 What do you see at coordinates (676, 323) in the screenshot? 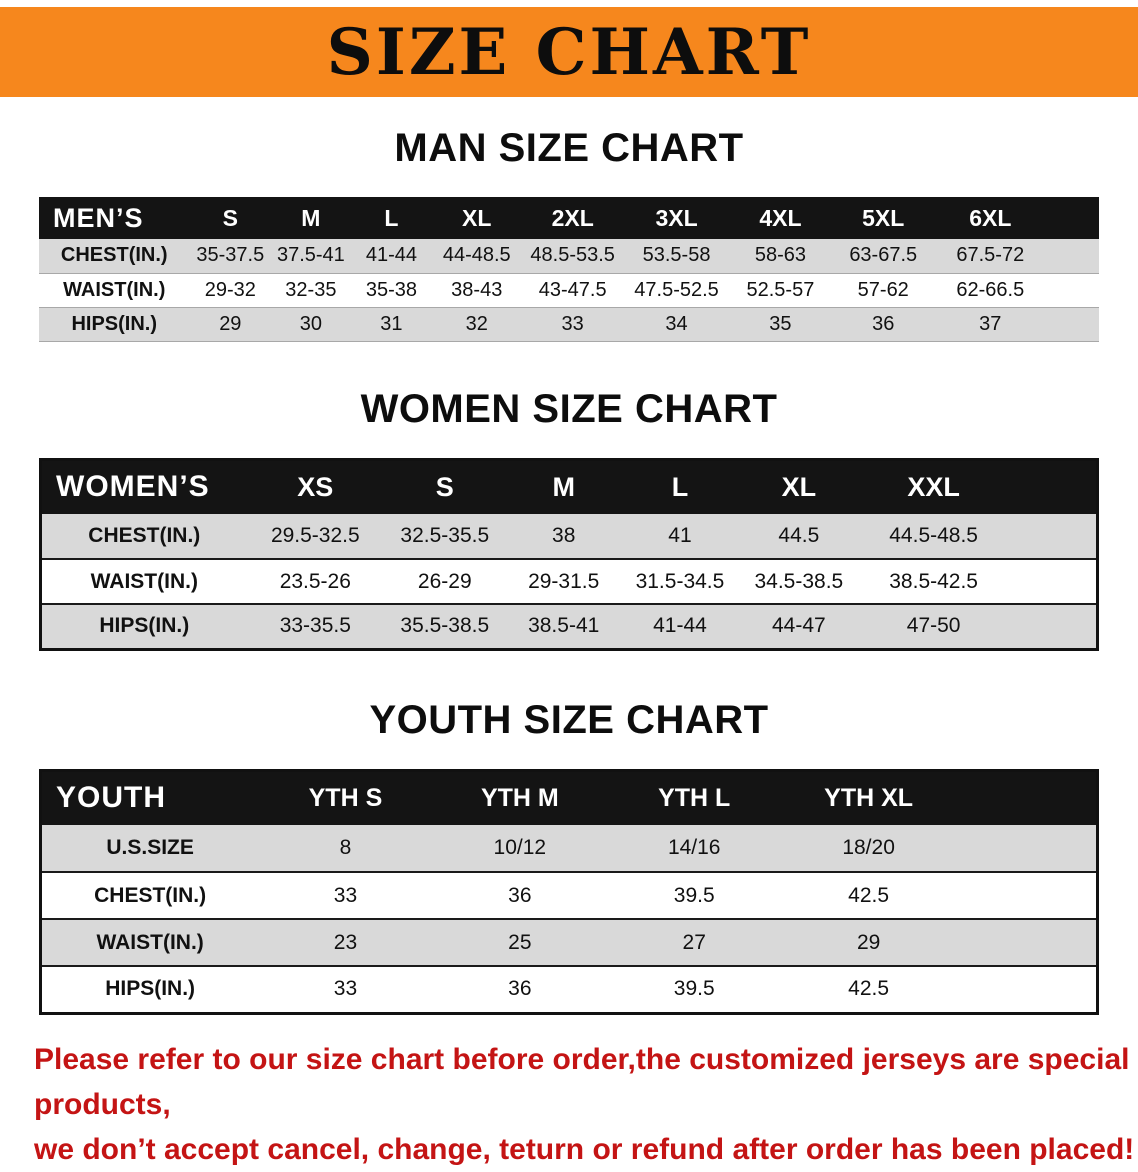
I see `table-cell: 34` at bounding box center [676, 323].